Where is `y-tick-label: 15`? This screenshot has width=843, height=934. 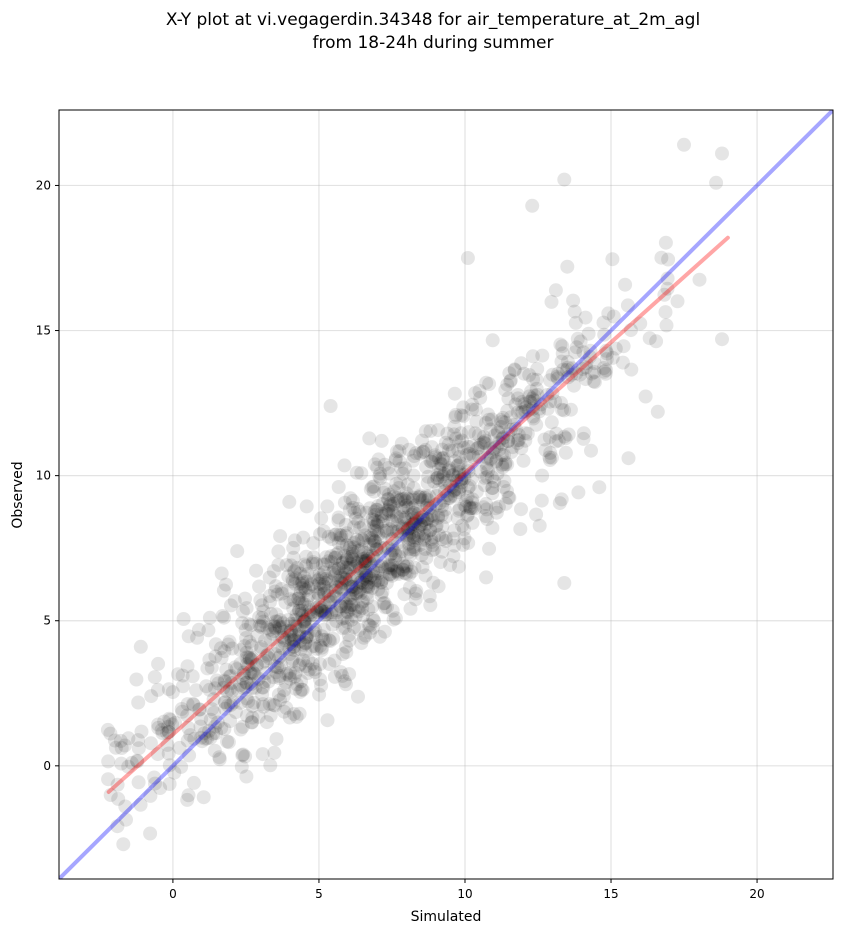 y-tick-label: 15 is located at coordinates (43, 331).